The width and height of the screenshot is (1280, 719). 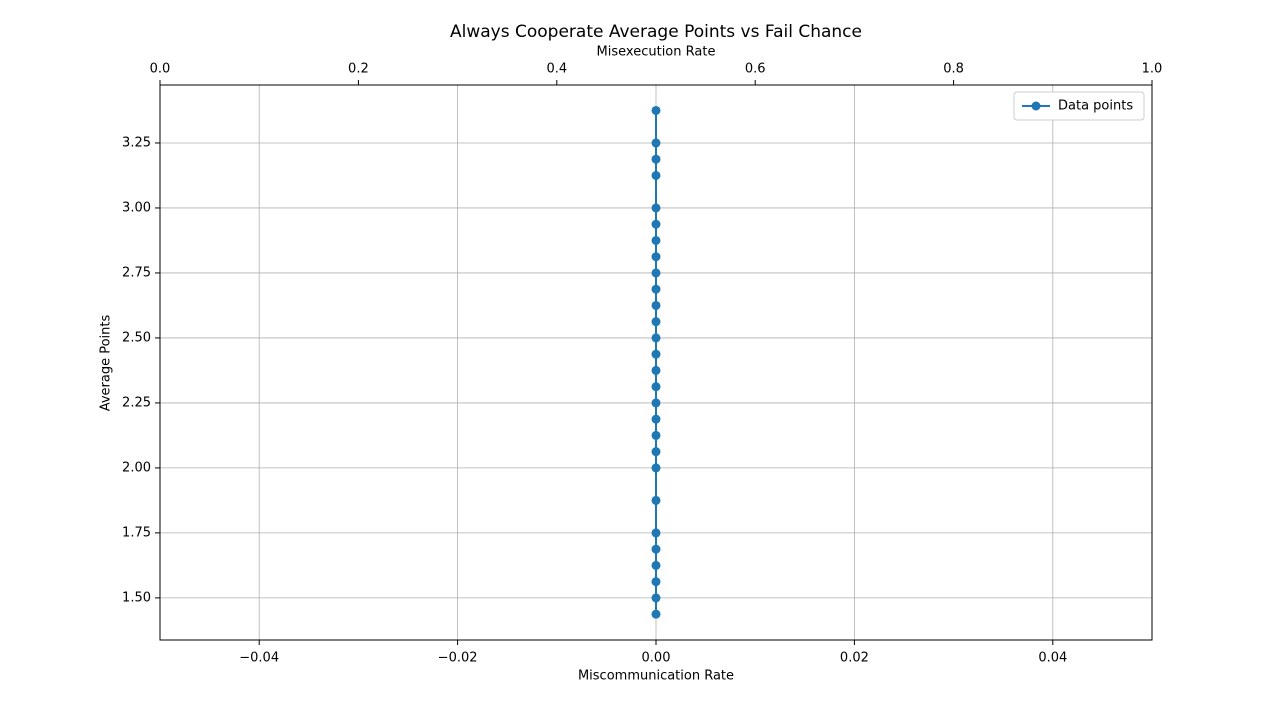 I want to click on legend-label: Data points, so click(x=1095, y=106).